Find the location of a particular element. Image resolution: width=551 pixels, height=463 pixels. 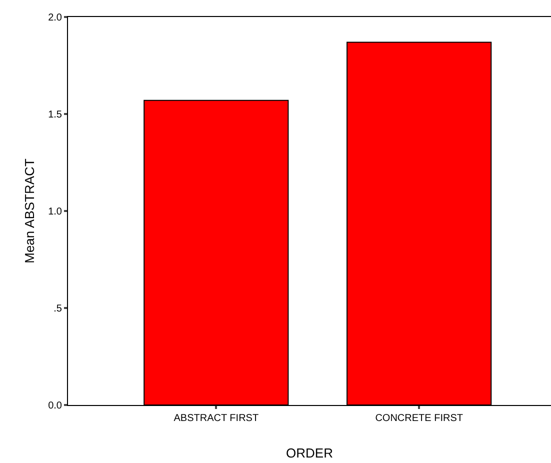

y-tick-label: 1.5 is located at coordinates (55, 115).